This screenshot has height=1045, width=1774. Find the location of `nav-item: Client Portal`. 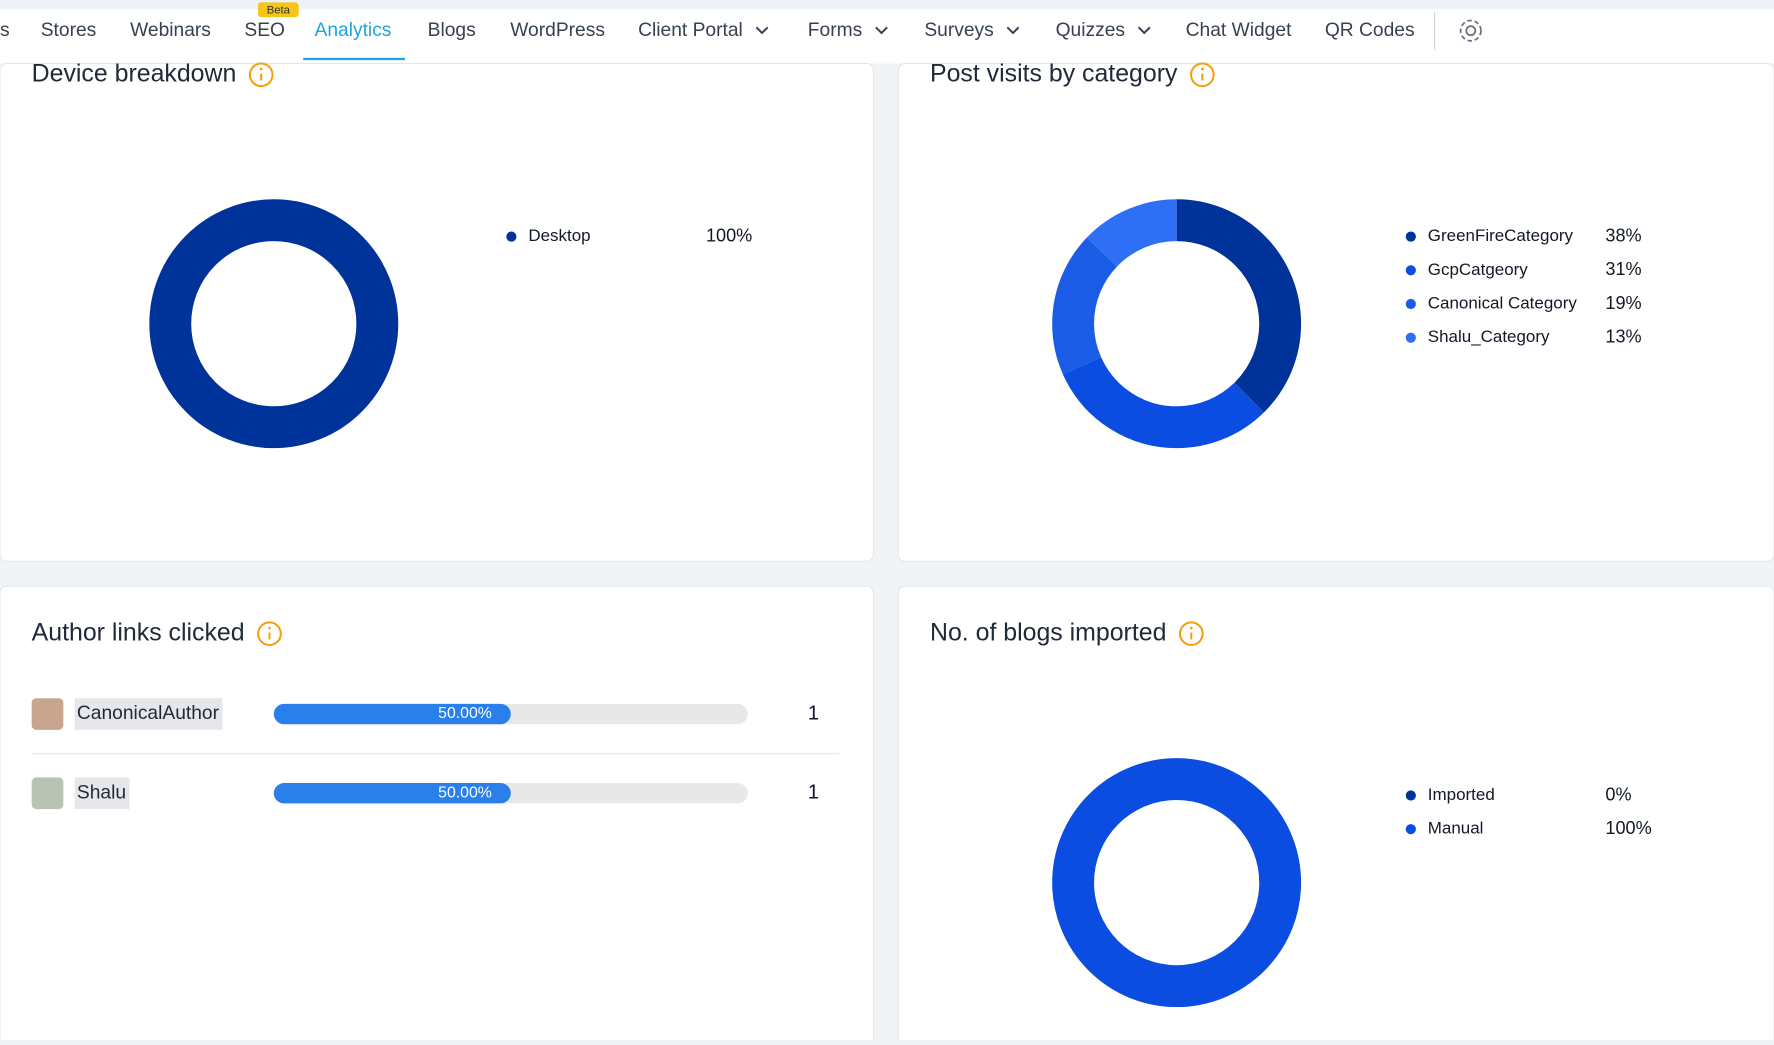

nav-item: Client Portal is located at coordinates (690, 30).